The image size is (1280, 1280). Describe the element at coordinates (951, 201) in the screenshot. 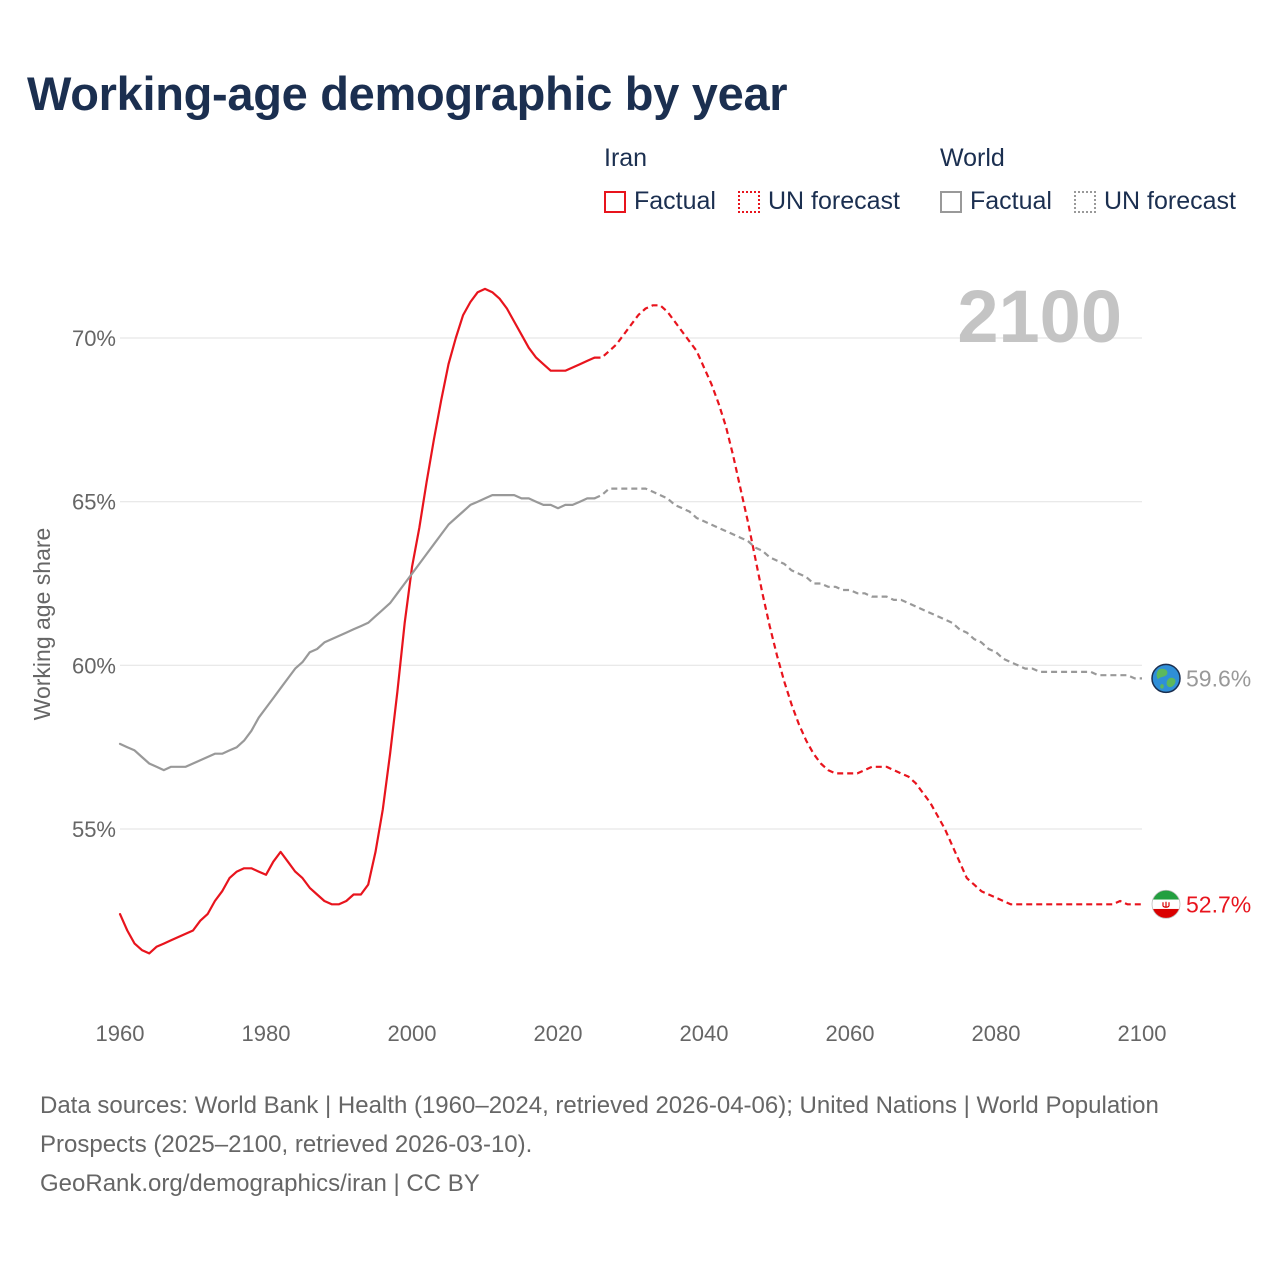

I see `legend-swatch-world-factual` at that location.